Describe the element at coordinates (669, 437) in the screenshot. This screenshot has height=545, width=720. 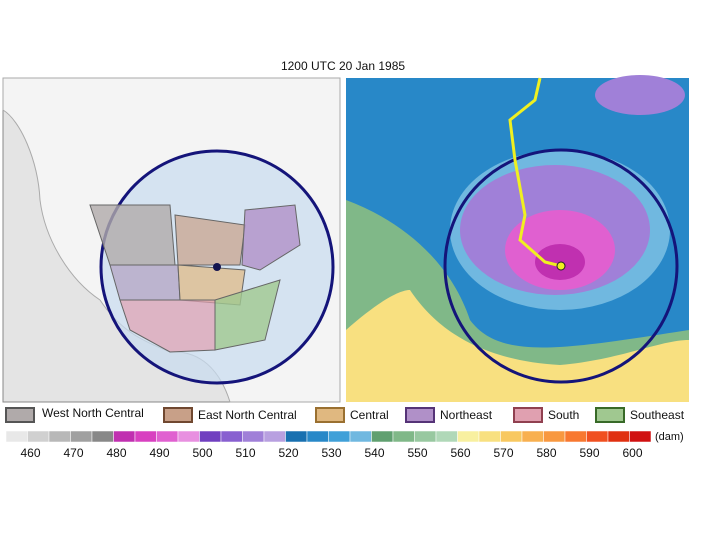
I see `colorbar-unit: (dam)` at that location.